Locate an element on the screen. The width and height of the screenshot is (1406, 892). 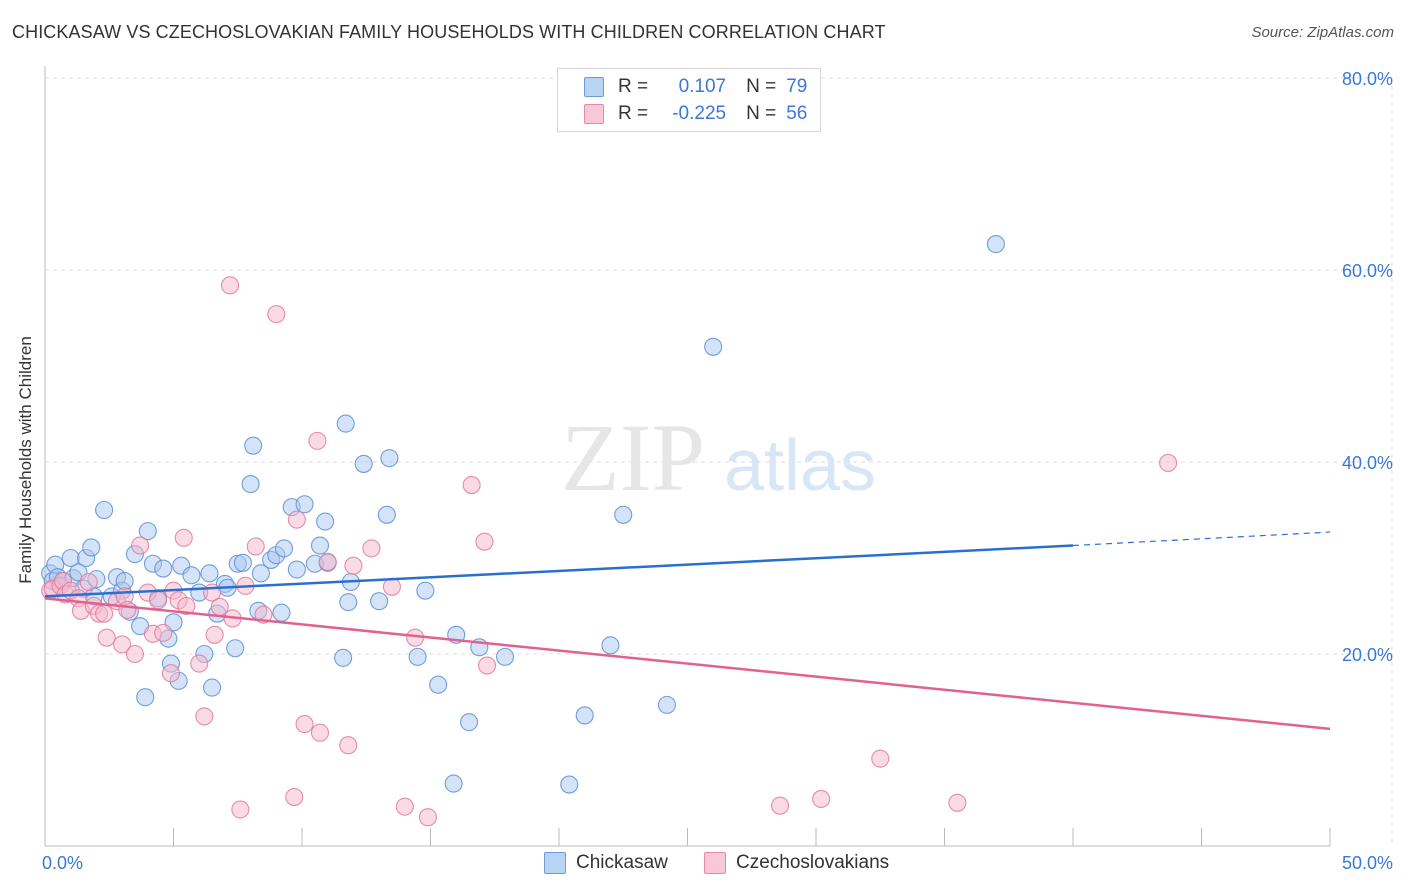
y-tick-label: 80.0% is located at coordinates (1367, 79).